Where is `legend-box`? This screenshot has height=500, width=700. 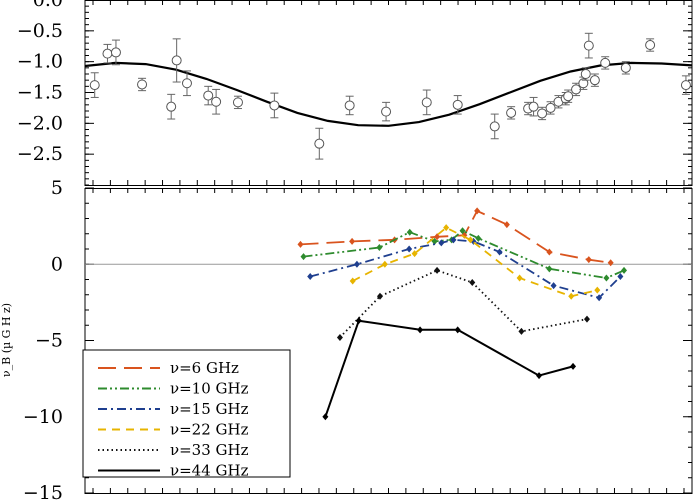
legend-box is located at coordinates (186, 413).